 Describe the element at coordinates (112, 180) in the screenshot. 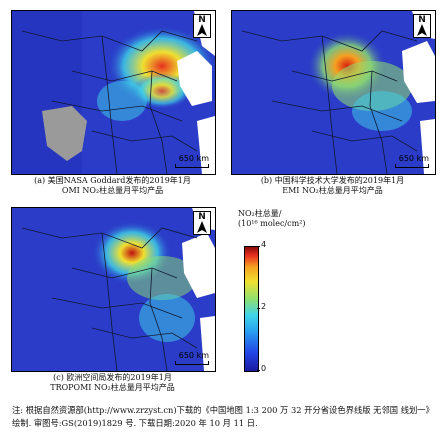

I see `caption-a-line1: (a) 美国NASA Goddard发布的2019年1月` at that location.